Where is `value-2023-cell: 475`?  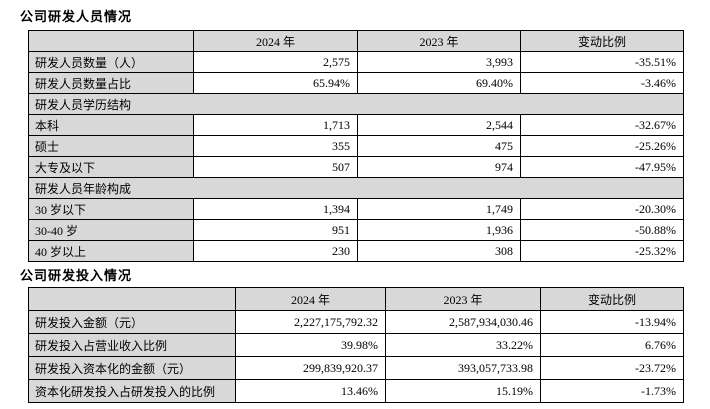 value-2023-cell: 475 is located at coordinates (439, 146).